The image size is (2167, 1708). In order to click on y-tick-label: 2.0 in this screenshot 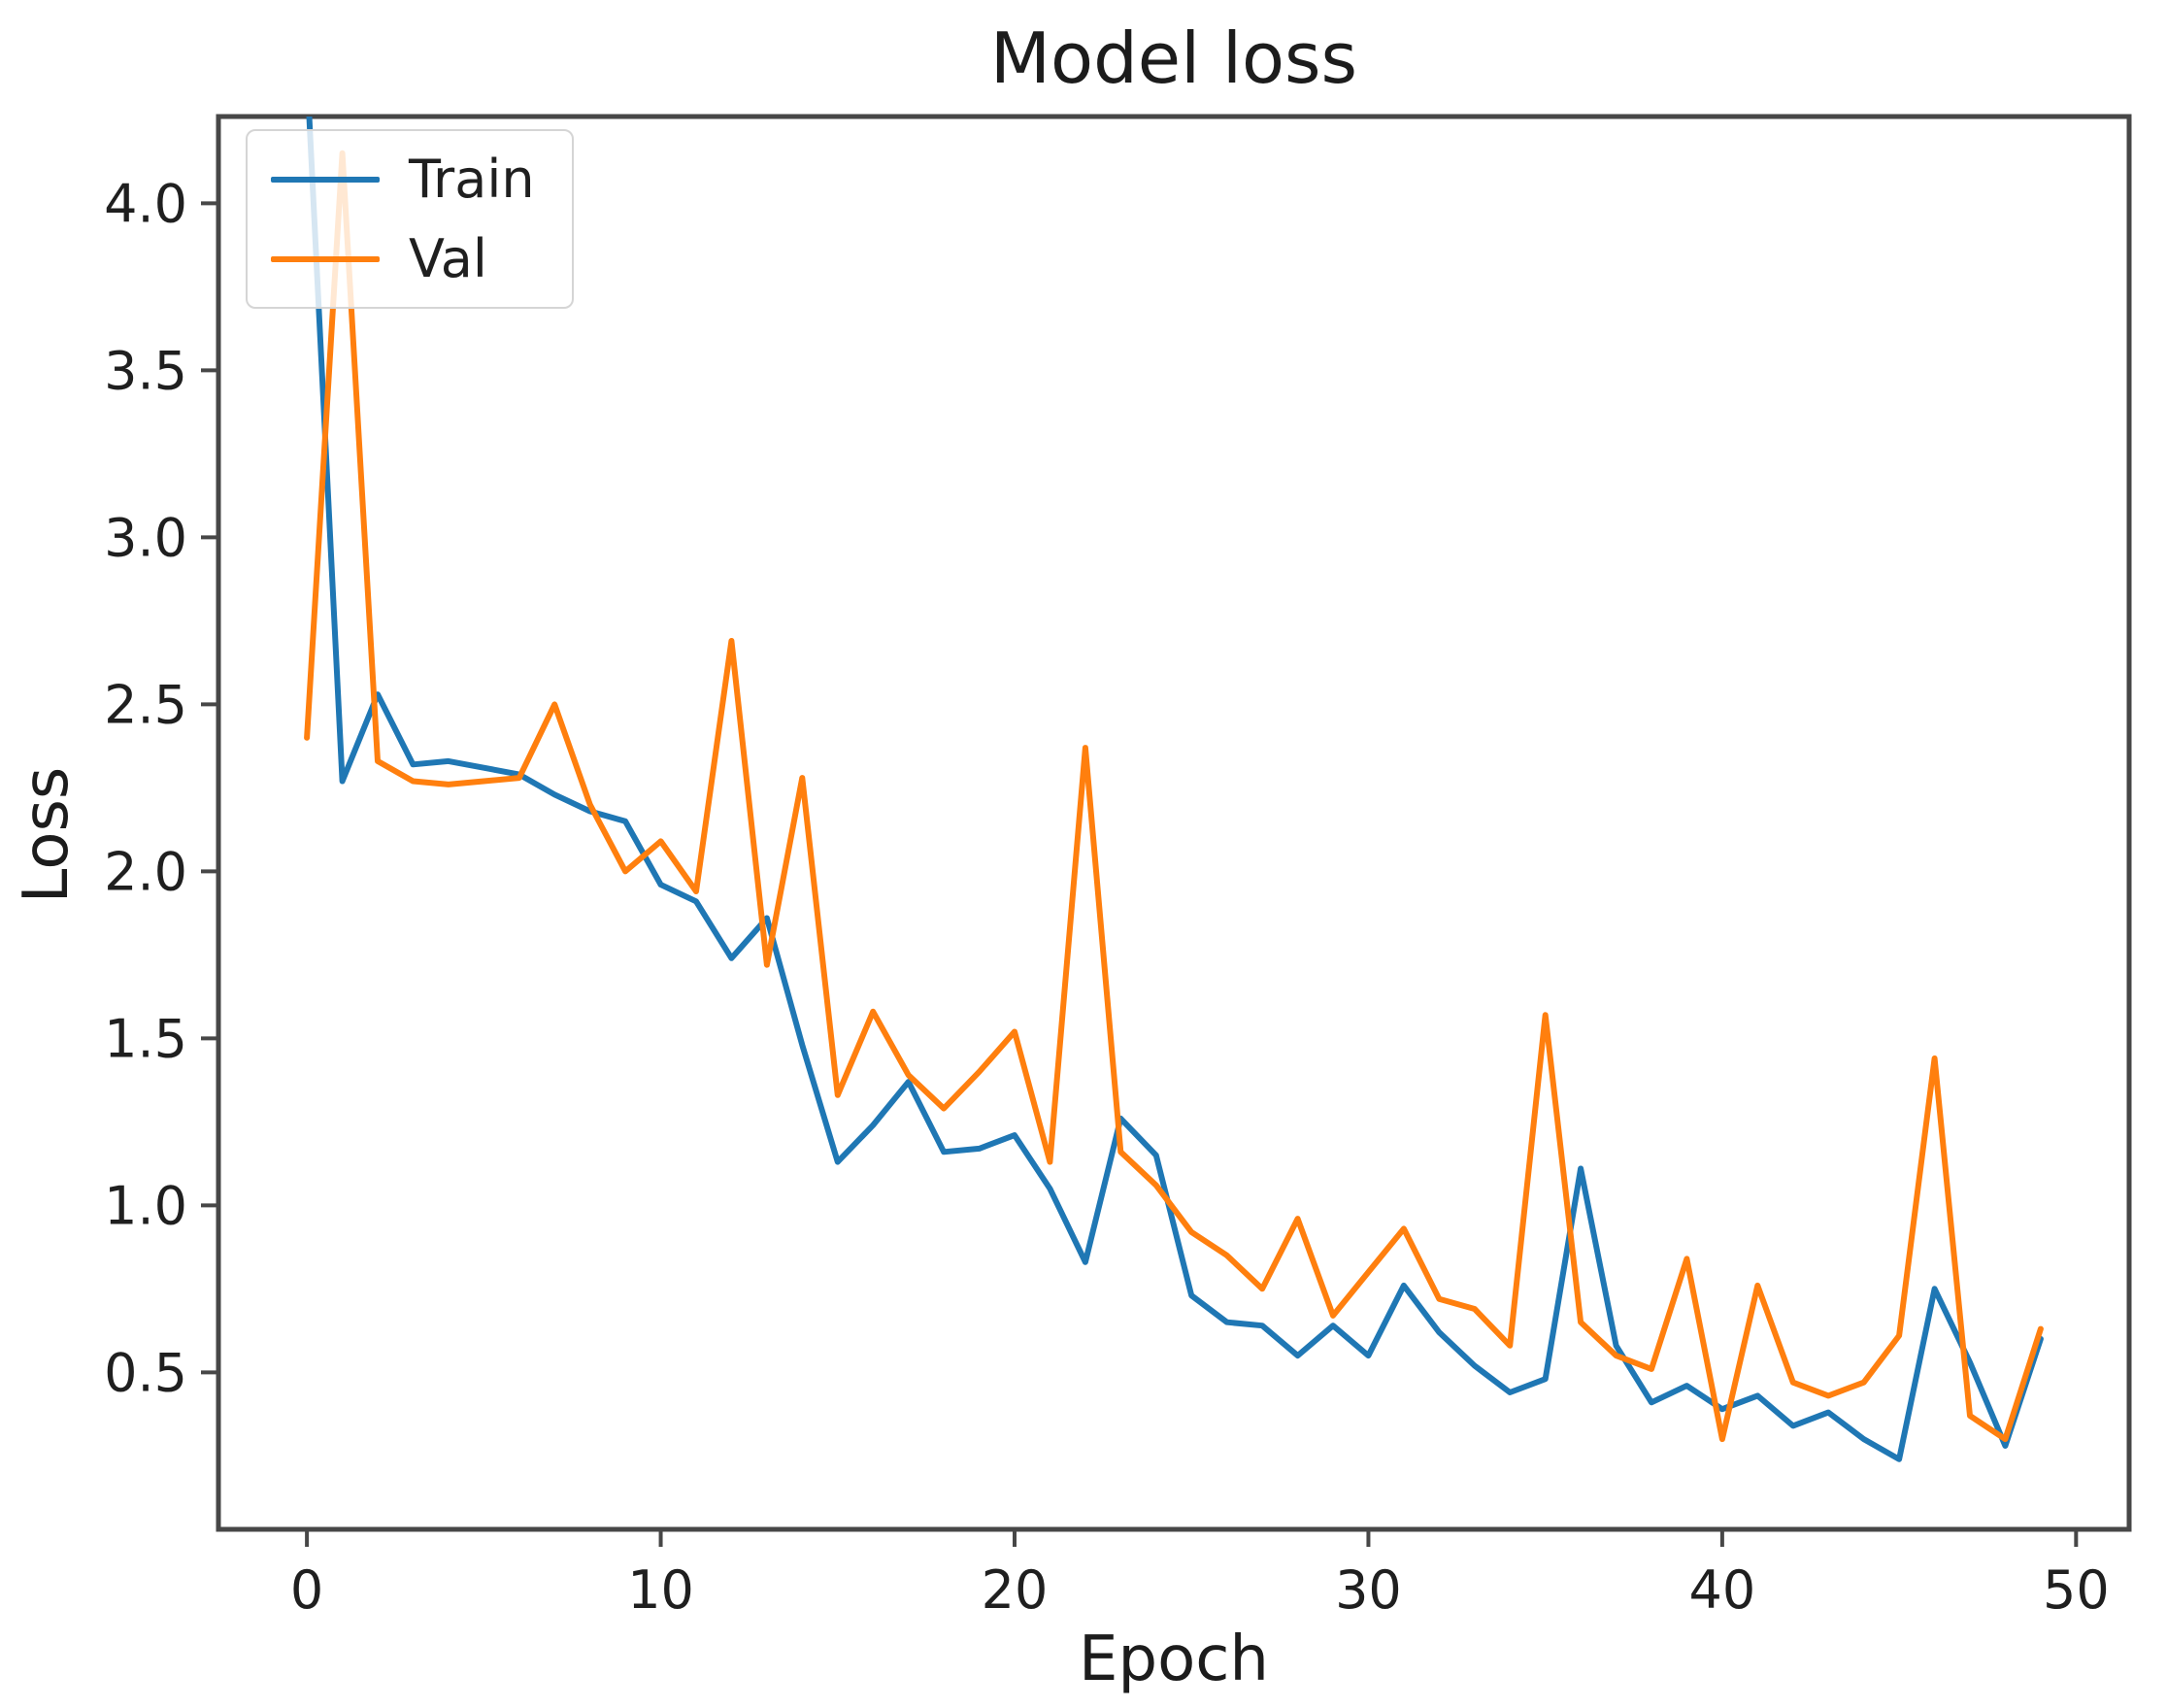, I will do `click(145, 871)`.